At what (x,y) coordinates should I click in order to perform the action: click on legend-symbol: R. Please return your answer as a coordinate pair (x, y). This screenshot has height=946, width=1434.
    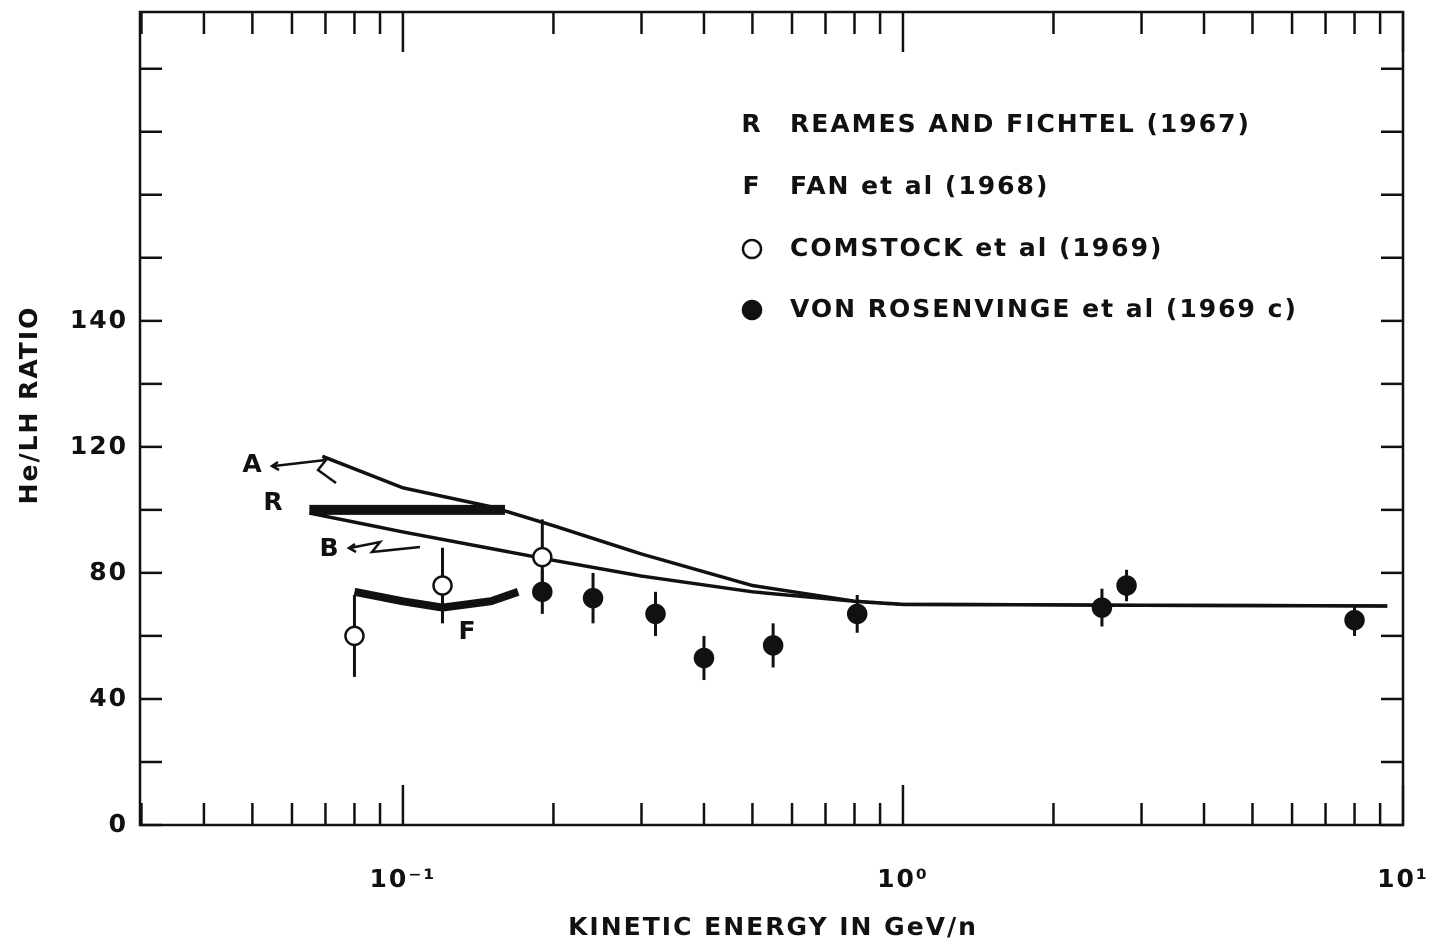
    Looking at the image, I should click on (751, 123).